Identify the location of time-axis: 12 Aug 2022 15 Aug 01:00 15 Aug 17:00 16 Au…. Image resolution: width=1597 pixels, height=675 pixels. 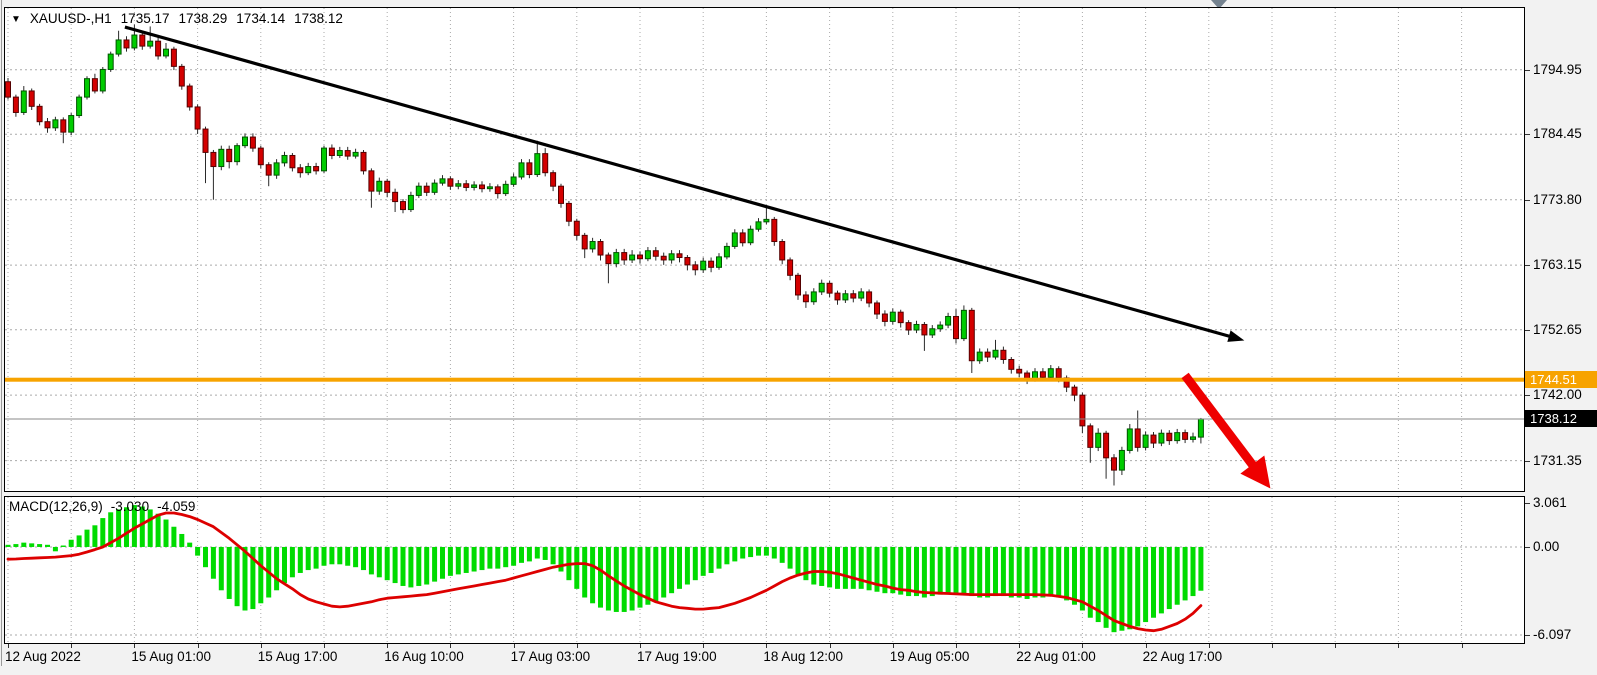
(798, 655).